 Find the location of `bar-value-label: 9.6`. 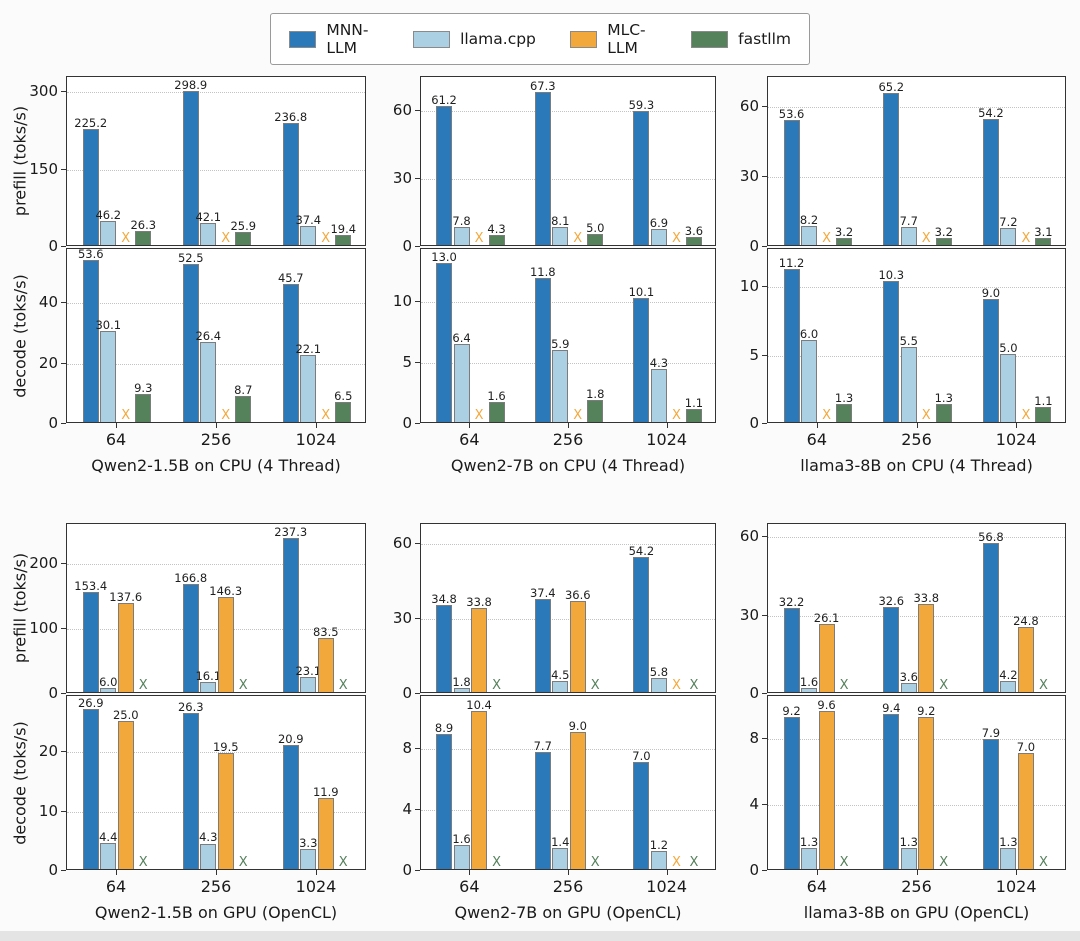

bar-value-label: 9.6 is located at coordinates (826, 704).